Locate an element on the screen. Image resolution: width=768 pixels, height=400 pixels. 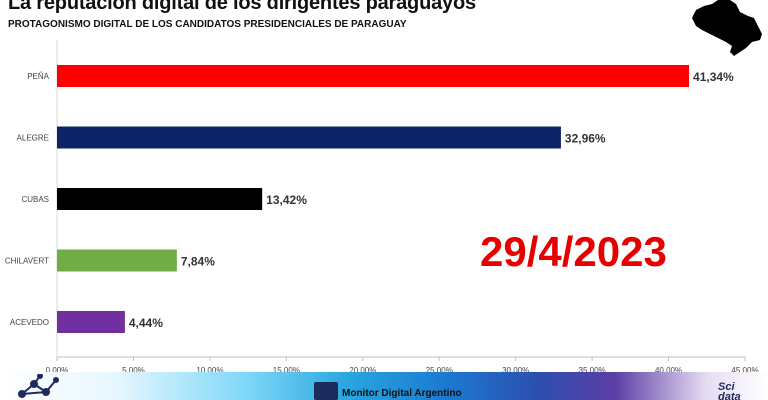
scidata-brand: Sci data is located at coordinates (729, 391).